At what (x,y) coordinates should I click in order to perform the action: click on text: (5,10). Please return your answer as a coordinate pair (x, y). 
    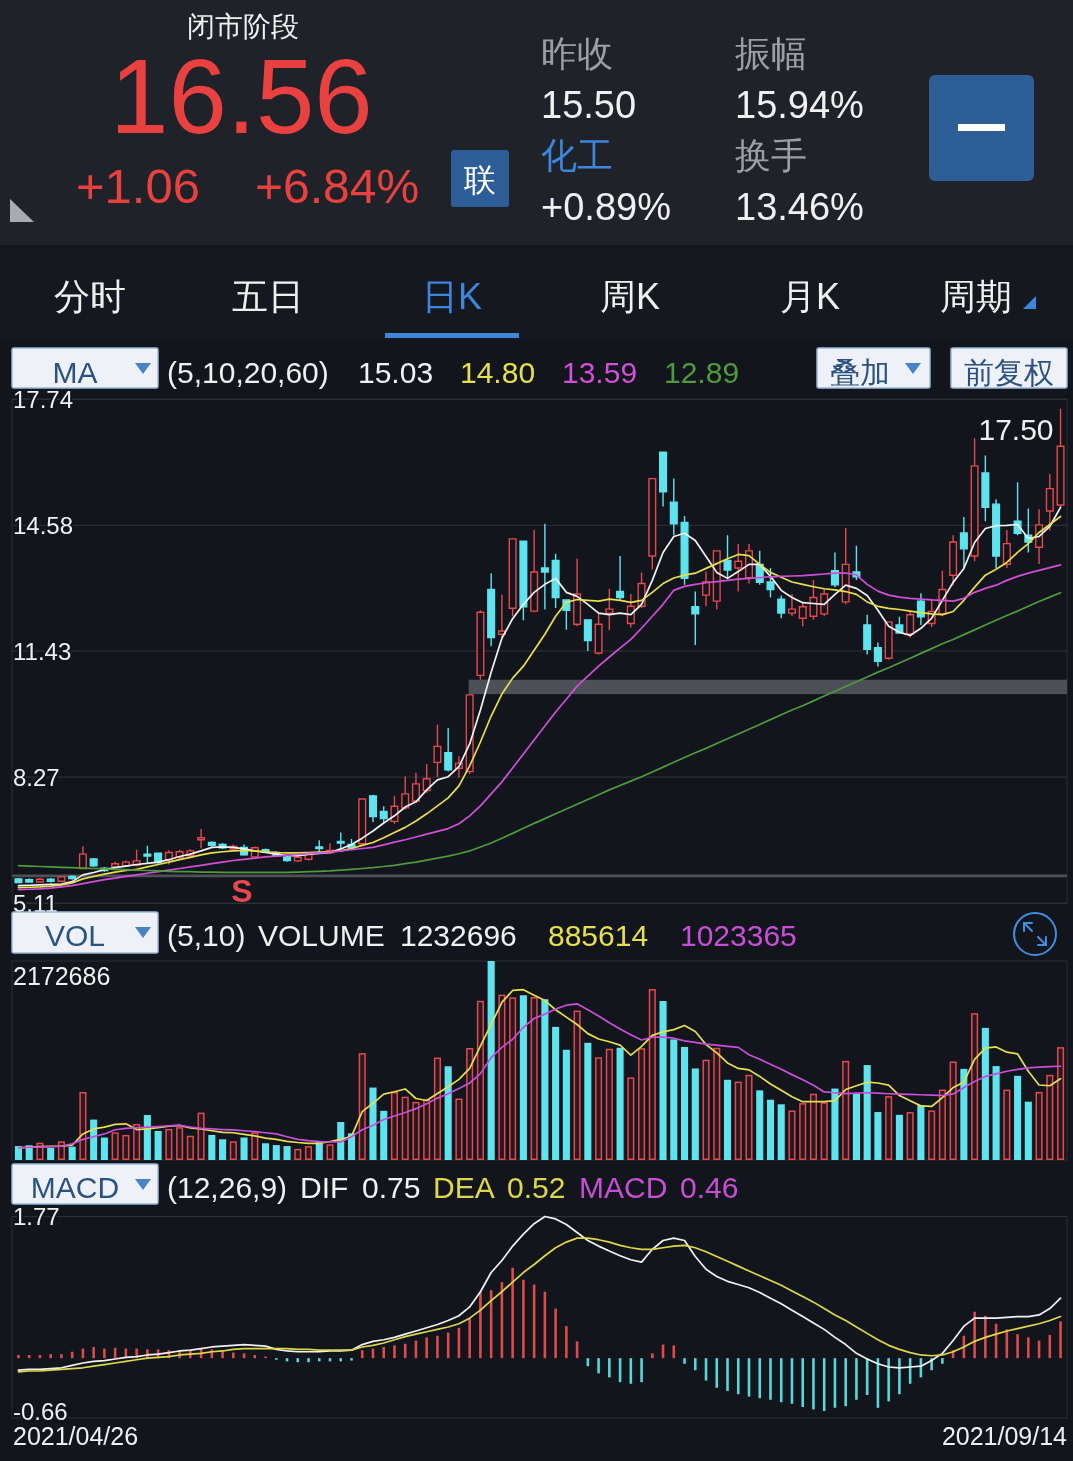
    Looking at the image, I should click on (206, 935).